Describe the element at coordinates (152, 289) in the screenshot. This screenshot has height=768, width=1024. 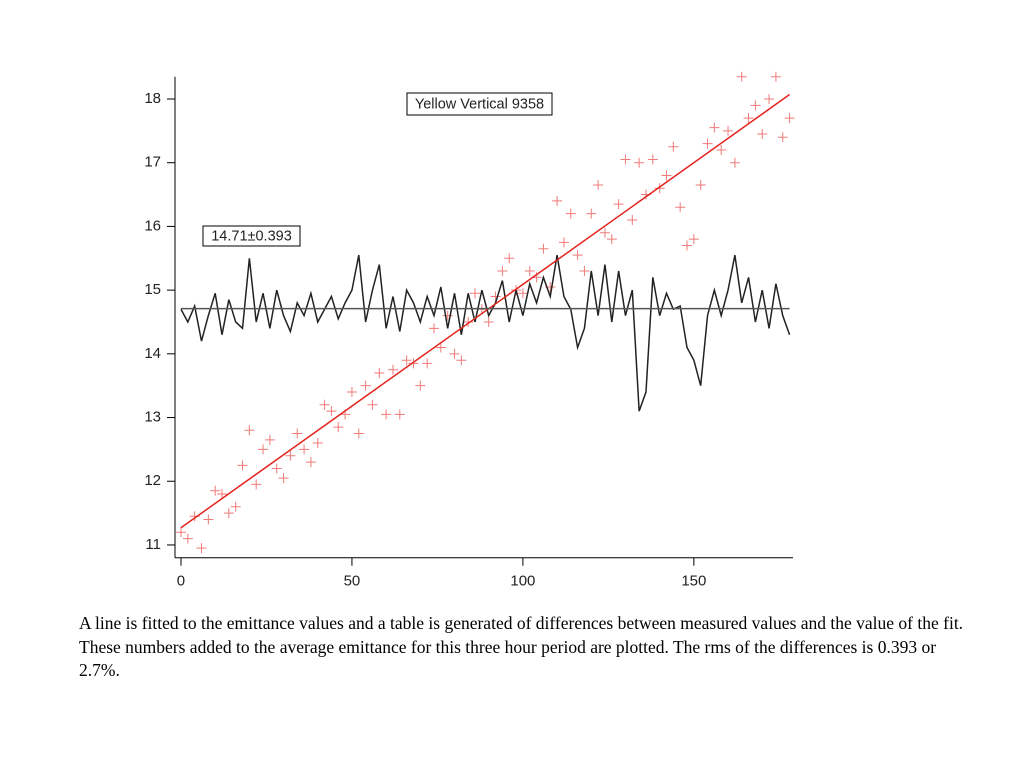
I see `y-tick-label: 15` at that location.